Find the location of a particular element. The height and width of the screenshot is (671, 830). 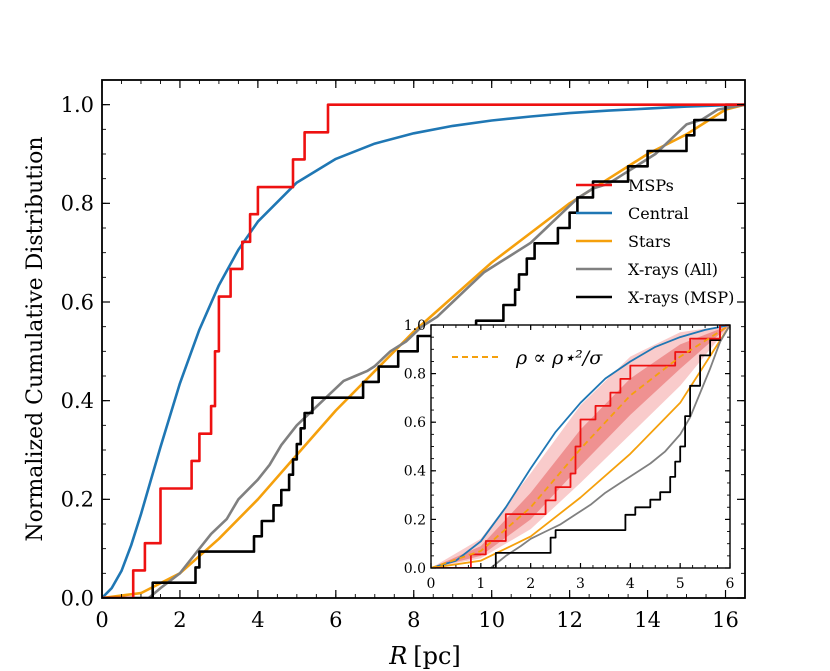

series-line-central is located at coordinates (580, 446).